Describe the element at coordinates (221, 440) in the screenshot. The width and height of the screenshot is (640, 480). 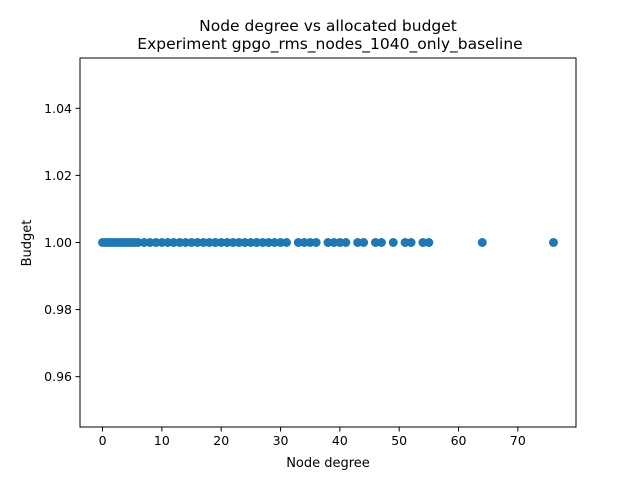
I see `x-tick-label-2: 20` at that location.